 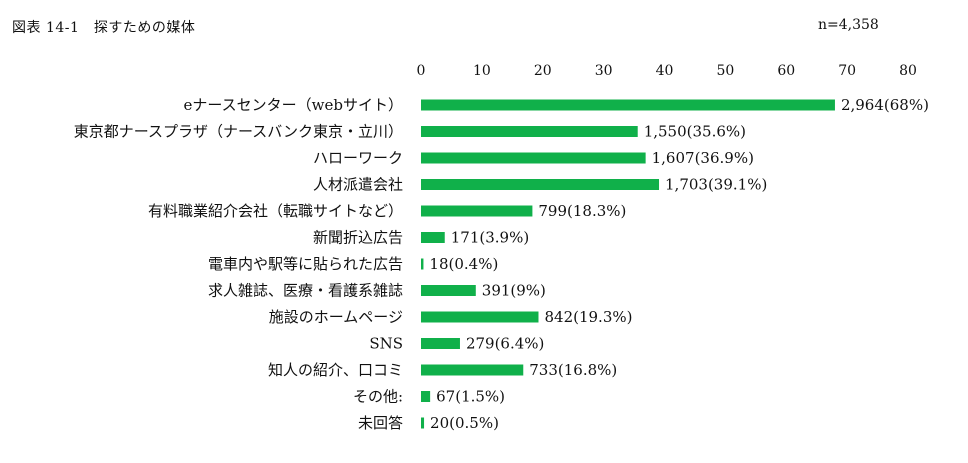 What do you see at coordinates (908, 71) in the screenshot?
I see `x-tick-label: 80` at bounding box center [908, 71].